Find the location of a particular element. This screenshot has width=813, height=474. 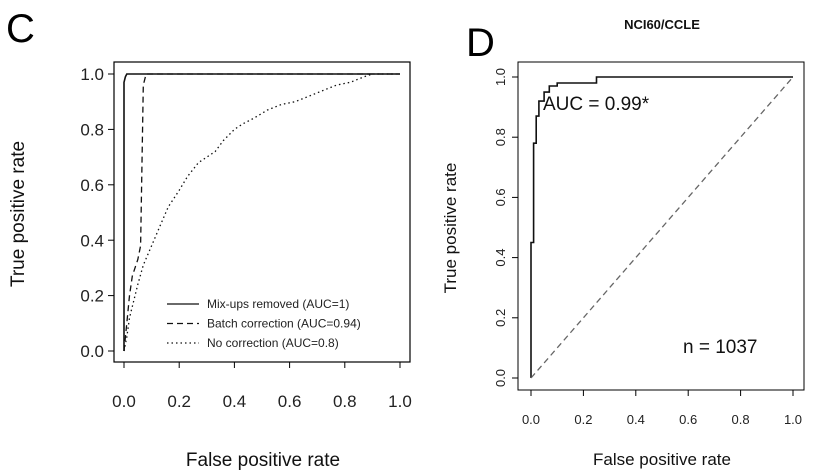

panel-d-y-axis: 0.0 0.2 0.4 0.6 0.8 1.0 is located at coordinates (505, 227).